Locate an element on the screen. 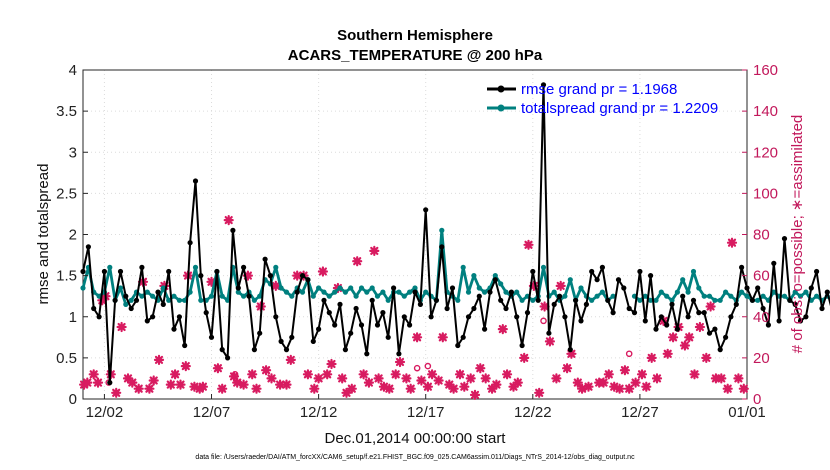 This screenshot has height=470, width=830. y-left-tick-label: 3.5 is located at coordinates (66, 111).